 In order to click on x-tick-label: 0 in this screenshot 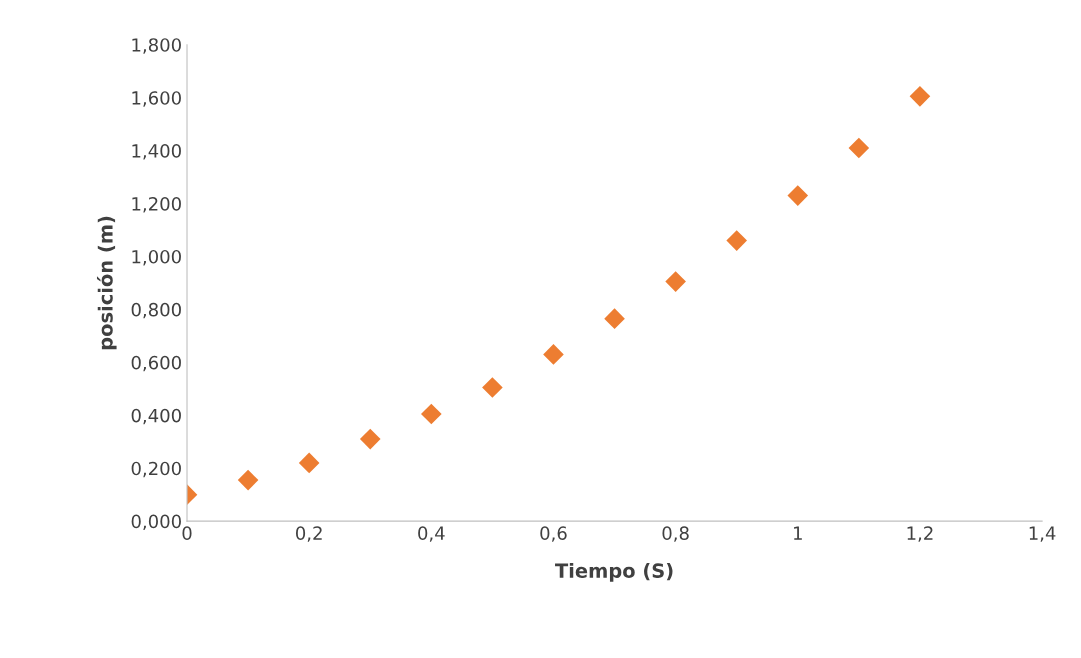, I will do `click(187, 533)`.